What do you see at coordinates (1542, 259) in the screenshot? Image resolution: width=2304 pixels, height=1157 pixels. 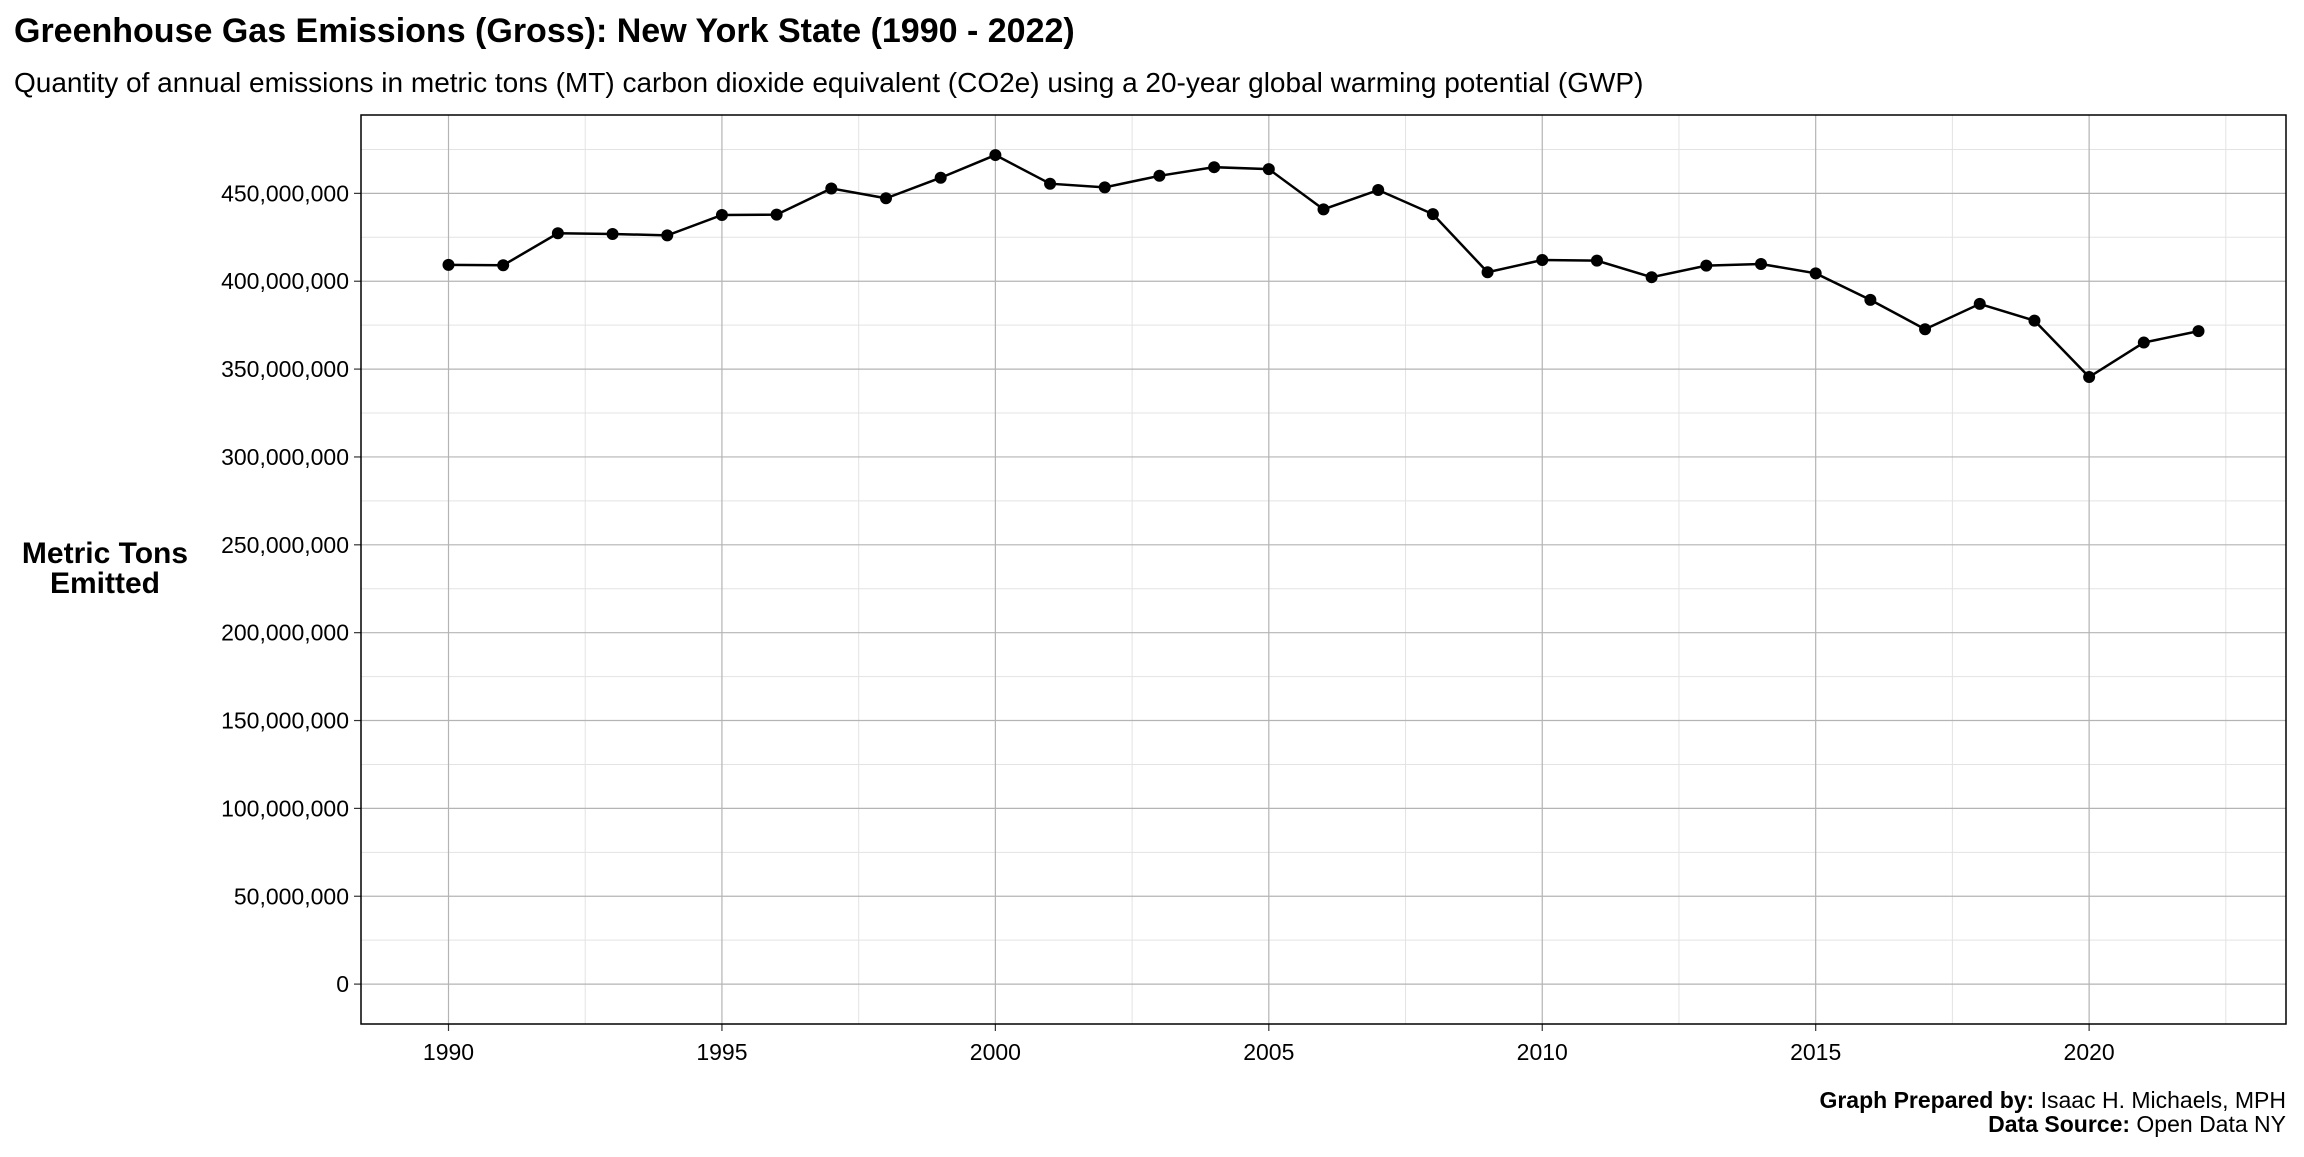 I see `data-point-2010` at bounding box center [1542, 259].